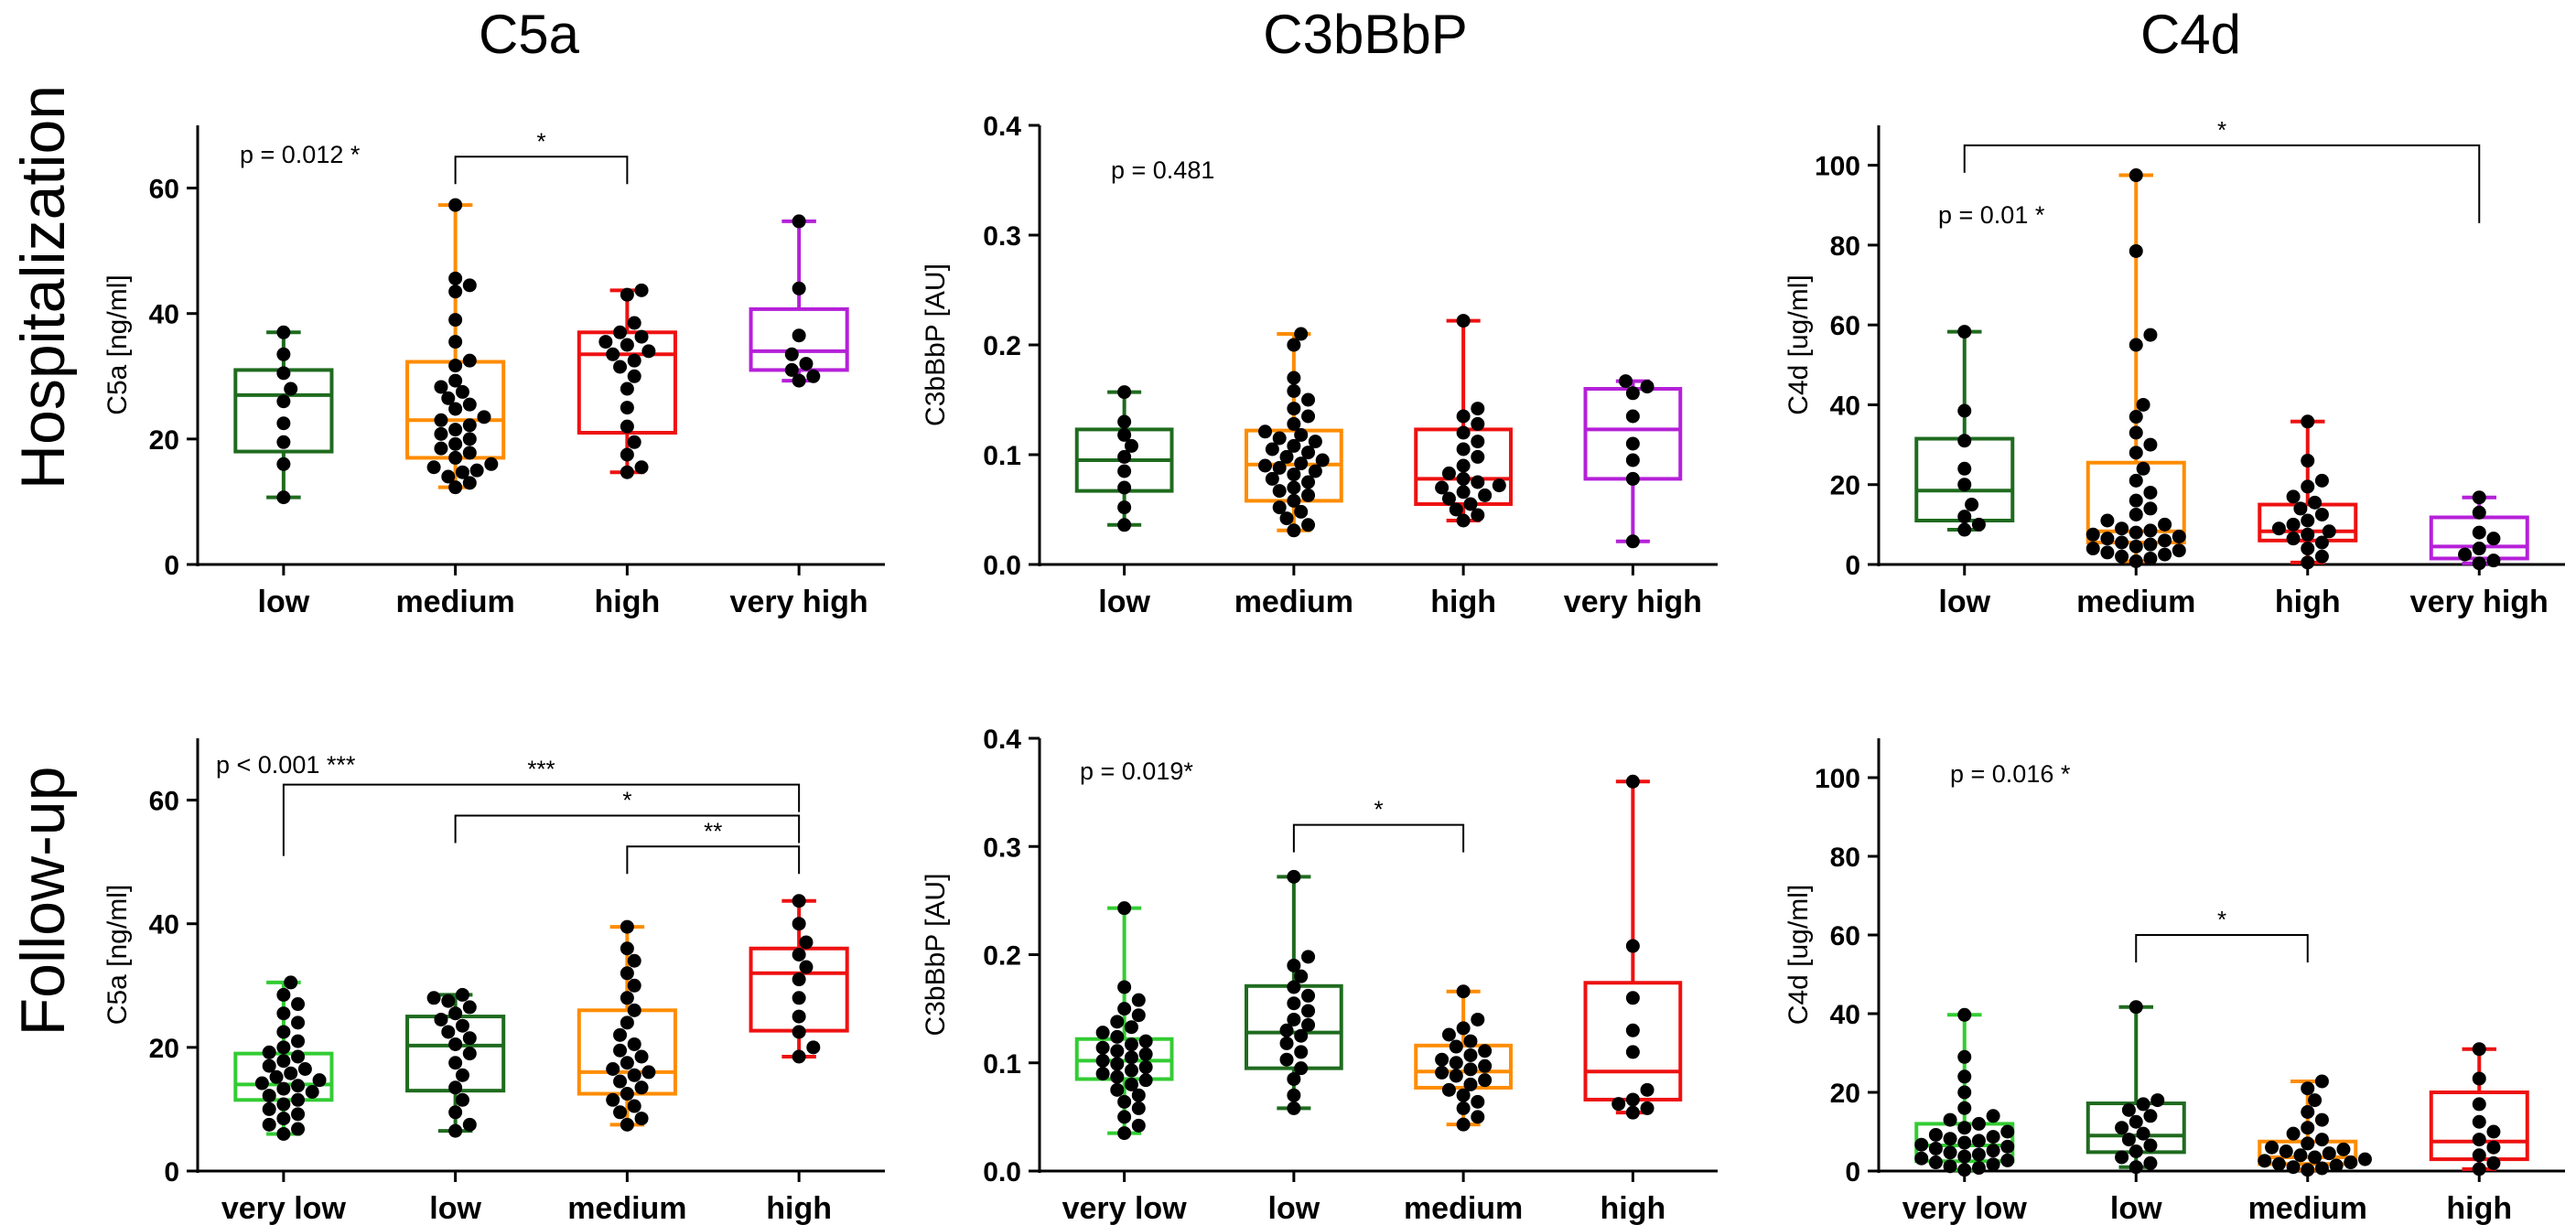 This screenshot has height=1225, width=2576. Describe the element at coordinates (1852, 566) in the screenshot. I see `y-tick-label: 0` at that location.